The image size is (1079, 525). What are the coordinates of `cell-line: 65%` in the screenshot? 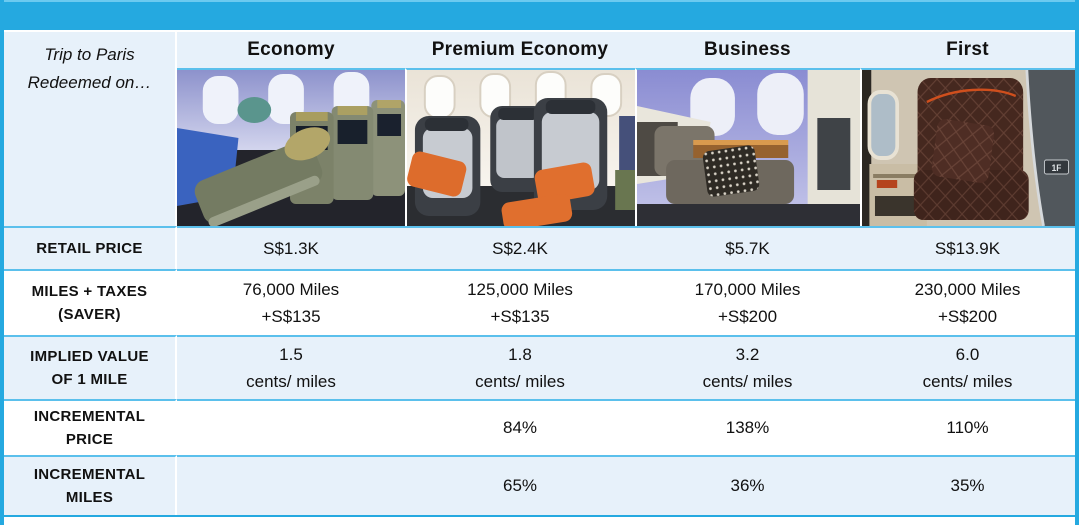 It's located at (520, 486).